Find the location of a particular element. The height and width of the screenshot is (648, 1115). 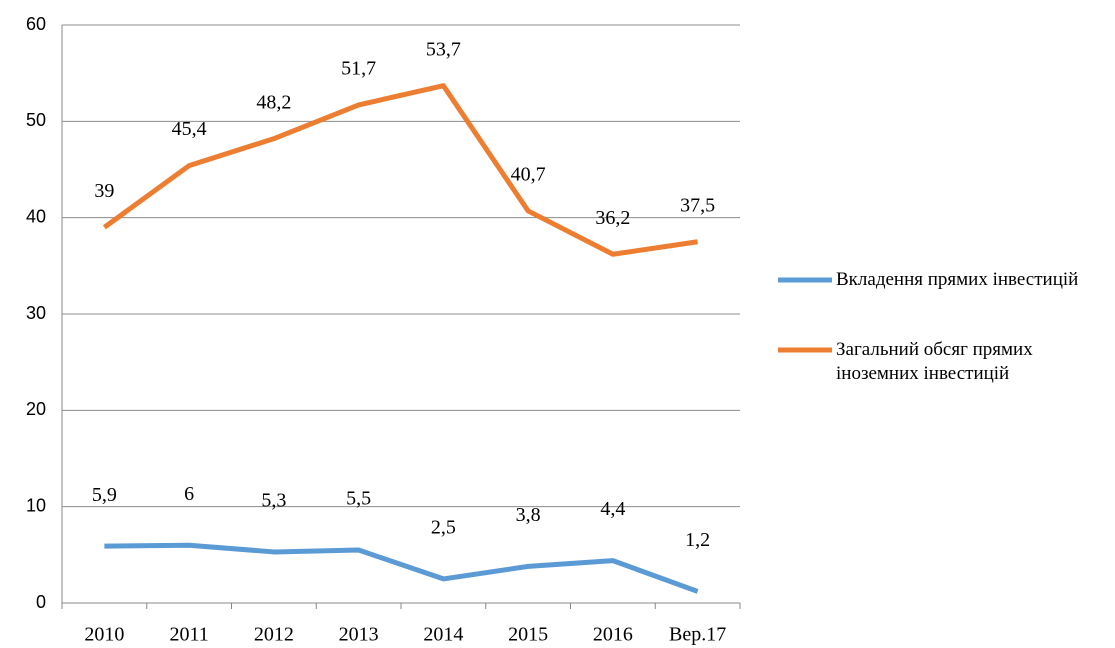

data-label: 45,4 is located at coordinates (189, 129).